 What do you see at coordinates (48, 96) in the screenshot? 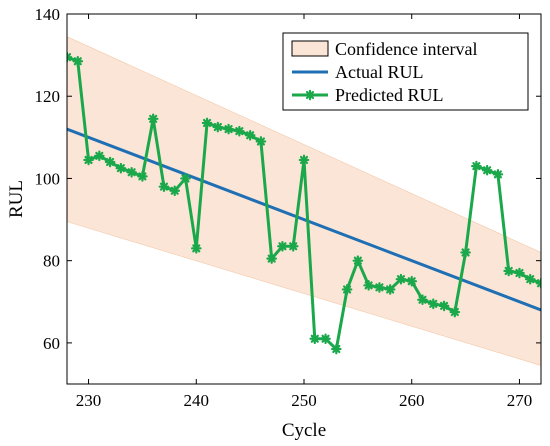
I see `y-tick-label: 120` at bounding box center [48, 96].